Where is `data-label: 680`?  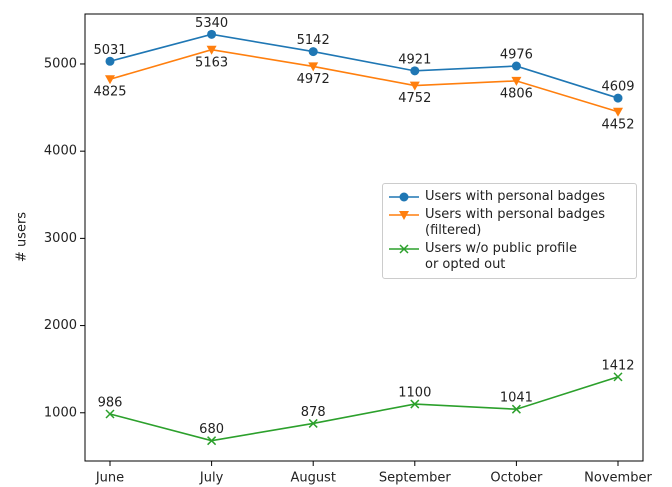 data-label: 680 is located at coordinates (211, 429).